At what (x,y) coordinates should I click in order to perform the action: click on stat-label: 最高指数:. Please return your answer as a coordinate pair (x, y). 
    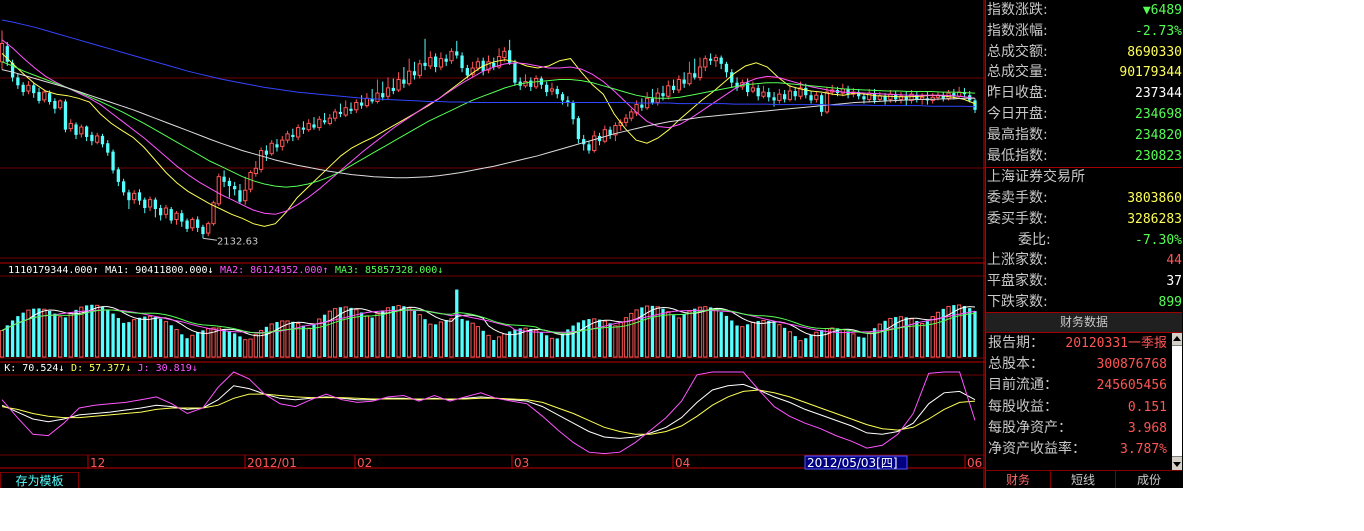
    Looking at the image, I should click on (1017, 134).